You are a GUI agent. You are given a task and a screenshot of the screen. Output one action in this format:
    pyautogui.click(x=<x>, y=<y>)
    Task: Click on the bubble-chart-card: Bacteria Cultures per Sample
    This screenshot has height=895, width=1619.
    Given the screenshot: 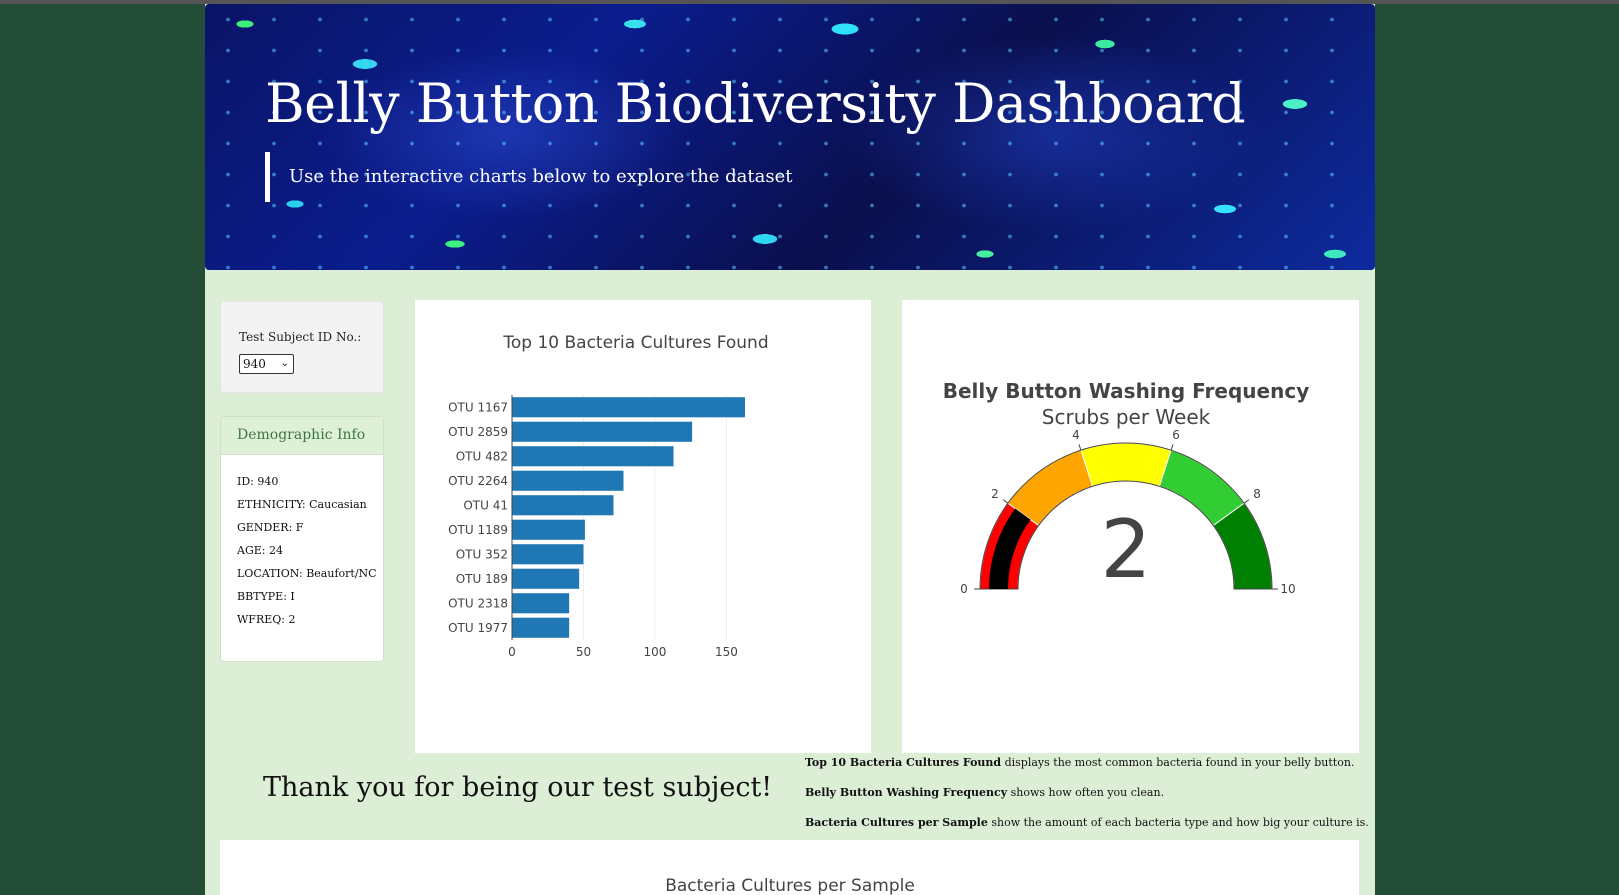 What is the action you would take?
    pyautogui.click(x=789, y=867)
    